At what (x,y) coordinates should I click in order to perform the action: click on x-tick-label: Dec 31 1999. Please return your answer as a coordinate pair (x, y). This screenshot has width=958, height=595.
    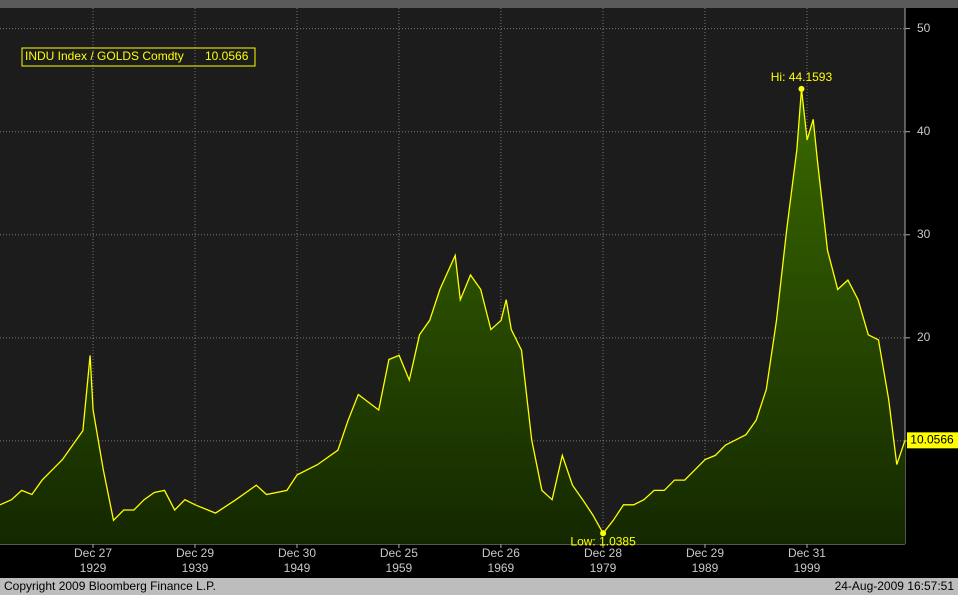
    Looking at the image, I should click on (806, 560).